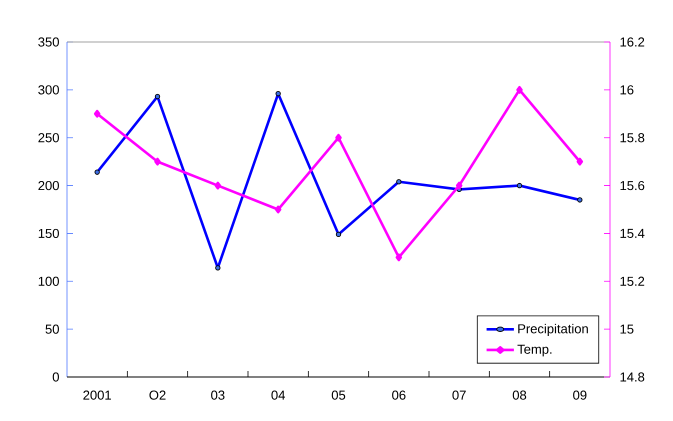 This screenshot has height=421, width=673. I want to click on y-tick-label: 50, so click(52, 329).